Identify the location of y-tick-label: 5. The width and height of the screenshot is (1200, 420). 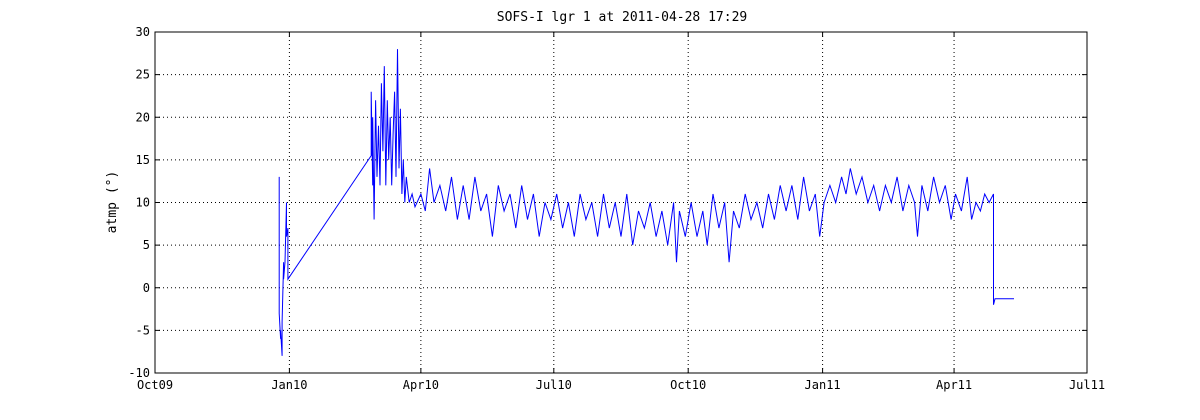
(146, 245).